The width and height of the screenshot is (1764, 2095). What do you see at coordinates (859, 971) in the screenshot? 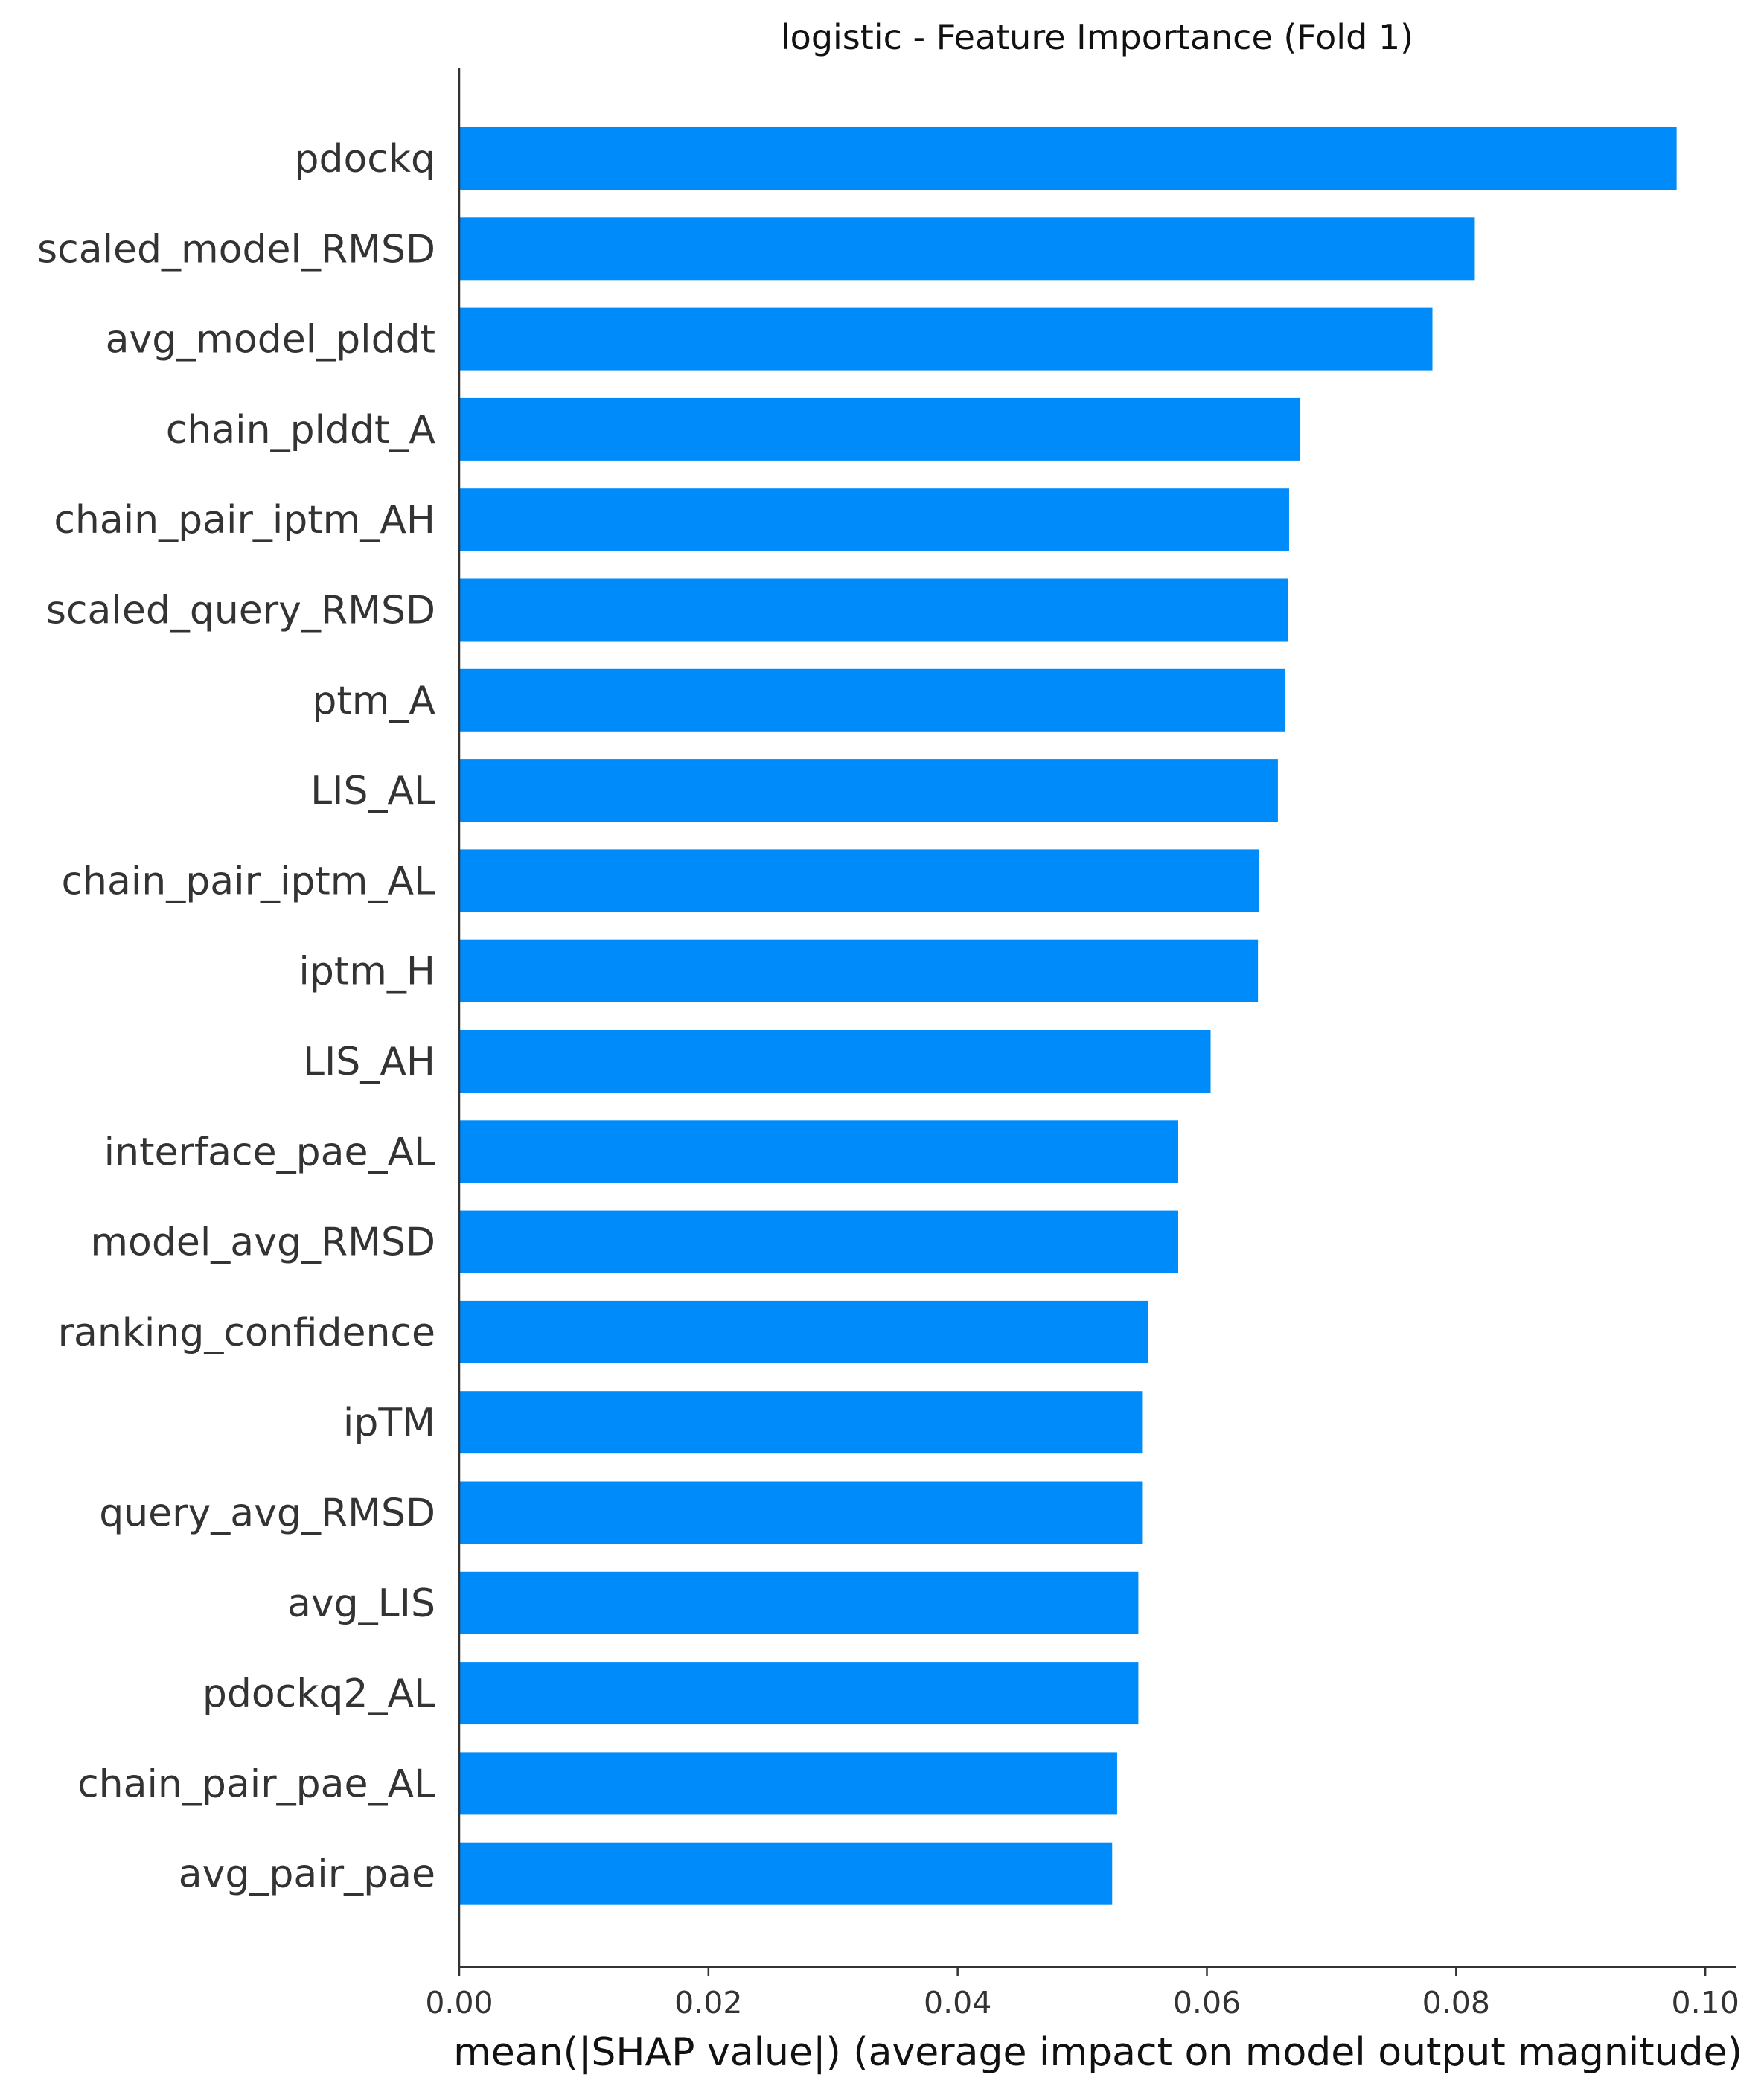
I see `bar-iptm-h` at bounding box center [859, 971].